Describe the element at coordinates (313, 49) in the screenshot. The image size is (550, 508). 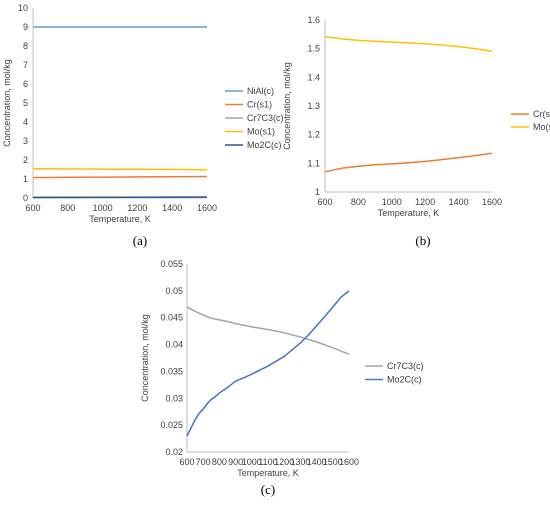
I see `y-tick-label: 1.5` at that location.